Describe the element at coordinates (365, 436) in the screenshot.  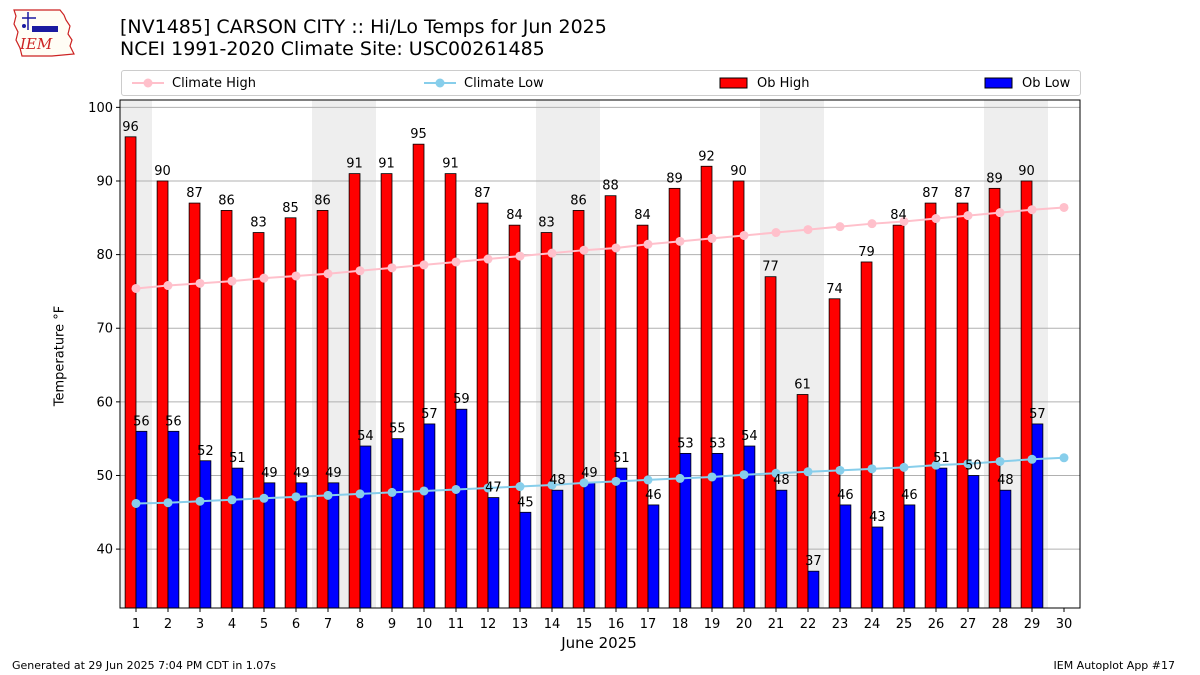
I see `ob-low-label-8: 54` at that location.